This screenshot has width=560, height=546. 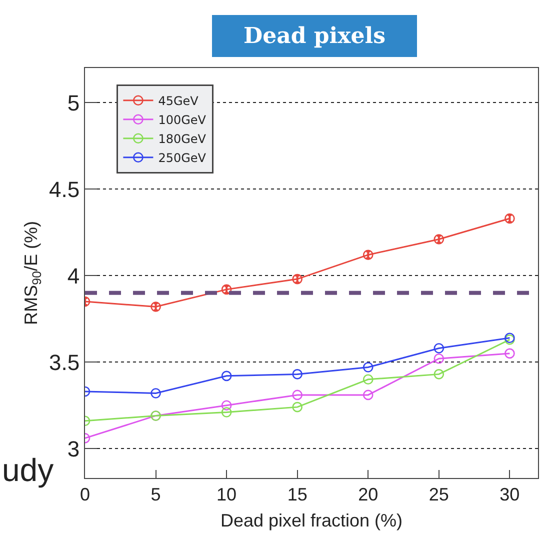 What do you see at coordinates (182, 139) in the screenshot?
I see `legend-label: 180GeV` at bounding box center [182, 139].